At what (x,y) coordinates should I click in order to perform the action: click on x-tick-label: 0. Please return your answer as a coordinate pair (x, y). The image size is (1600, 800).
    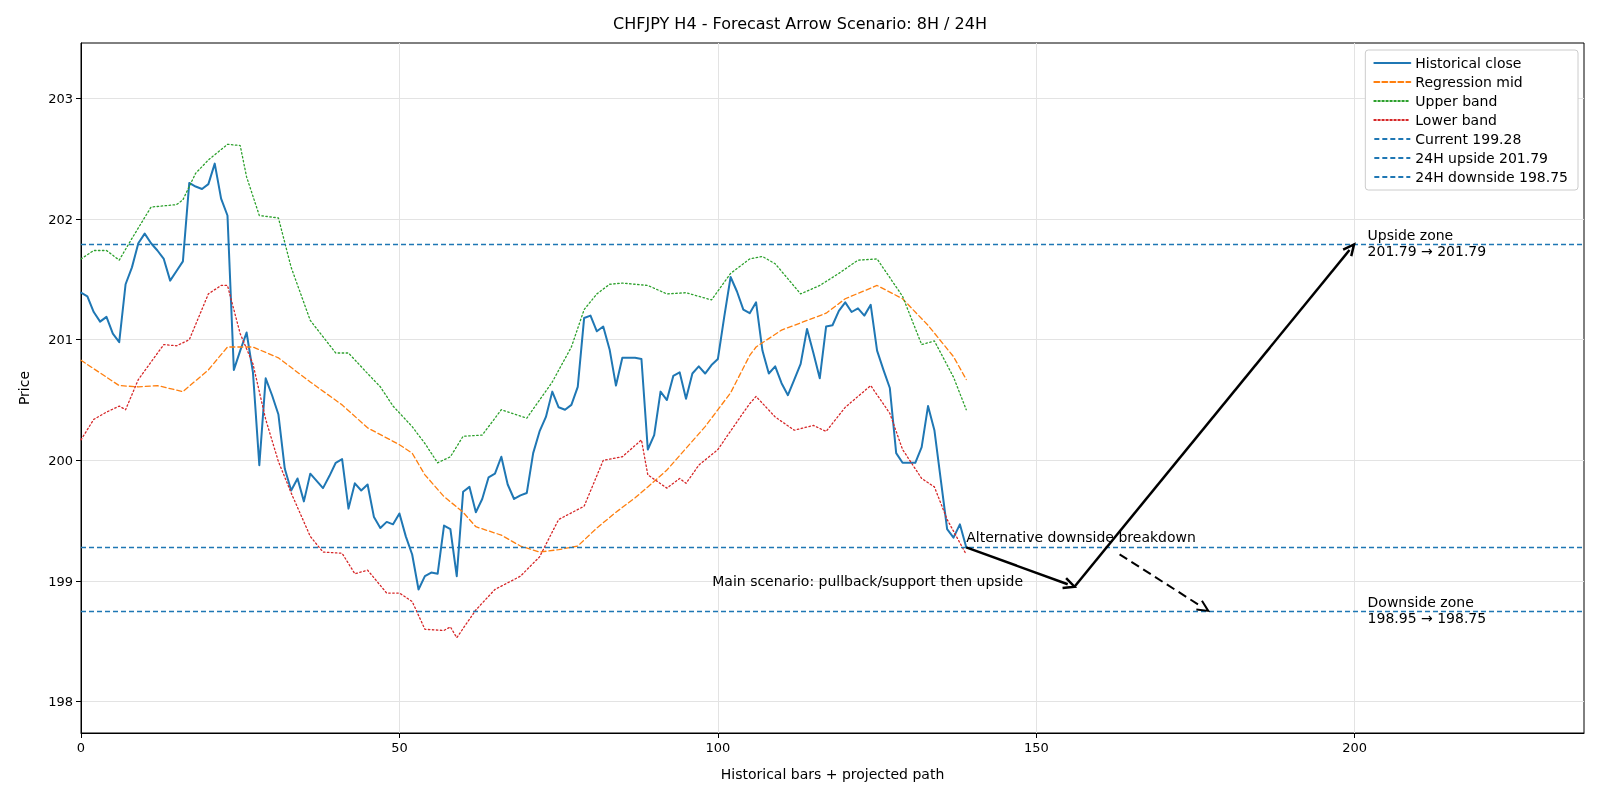
    Looking at the image, I should click on (81, 747).